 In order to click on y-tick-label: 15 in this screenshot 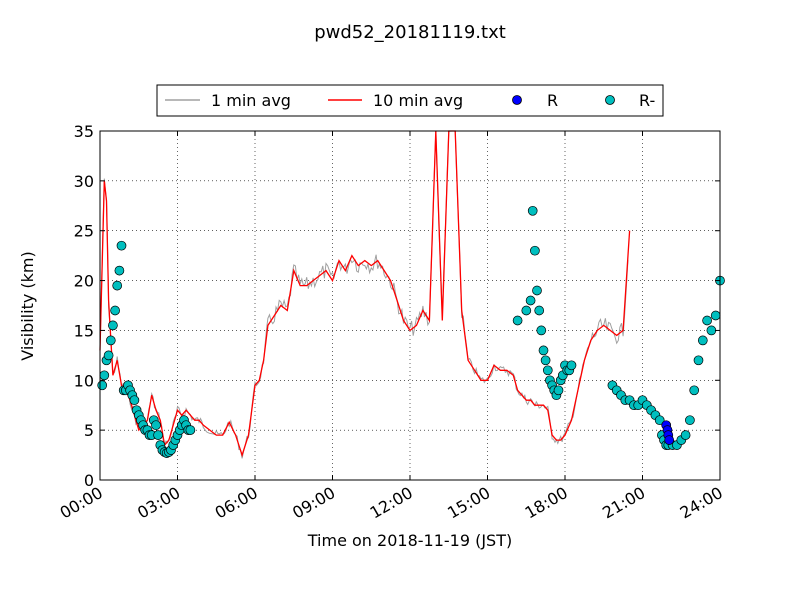, I will do `click(84, 330)`.